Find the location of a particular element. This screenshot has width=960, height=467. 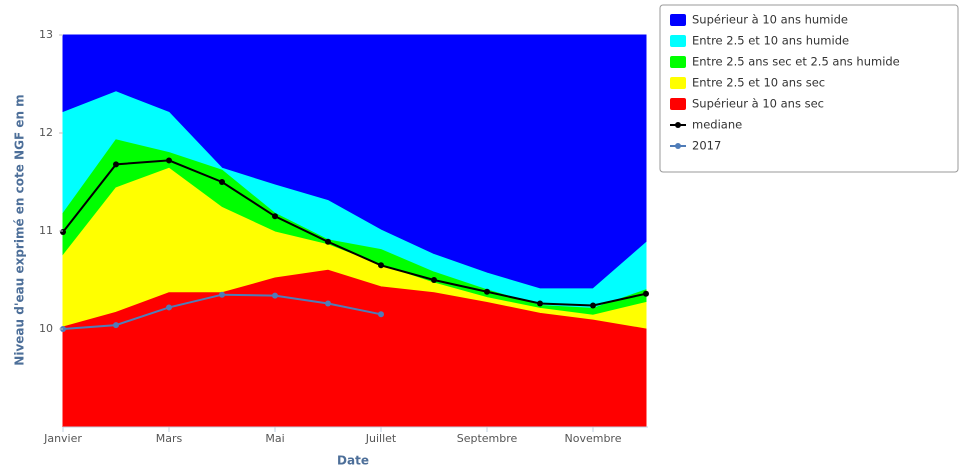

x-tick-label: Mai is located at coordinates (274, 438).